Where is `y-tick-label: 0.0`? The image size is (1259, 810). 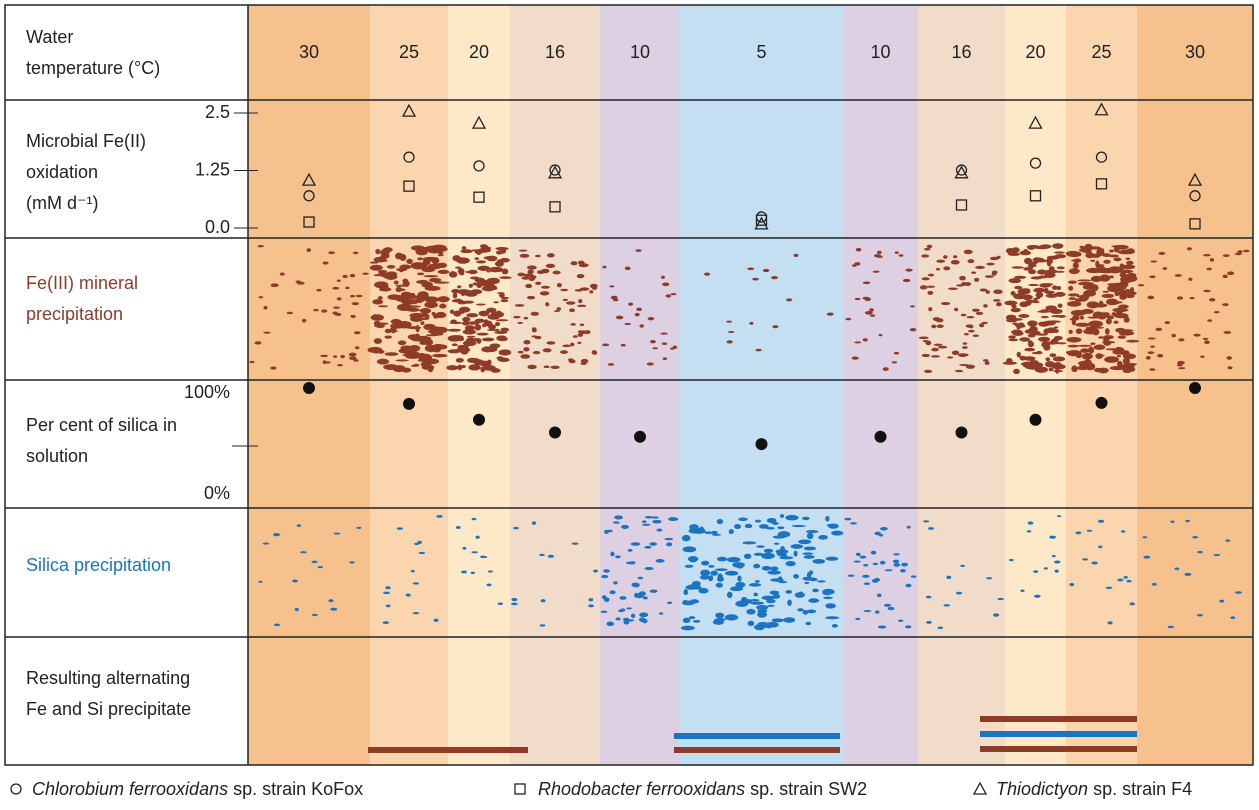
y-tick-label: 0.0 is located at coordinates (217, 227).